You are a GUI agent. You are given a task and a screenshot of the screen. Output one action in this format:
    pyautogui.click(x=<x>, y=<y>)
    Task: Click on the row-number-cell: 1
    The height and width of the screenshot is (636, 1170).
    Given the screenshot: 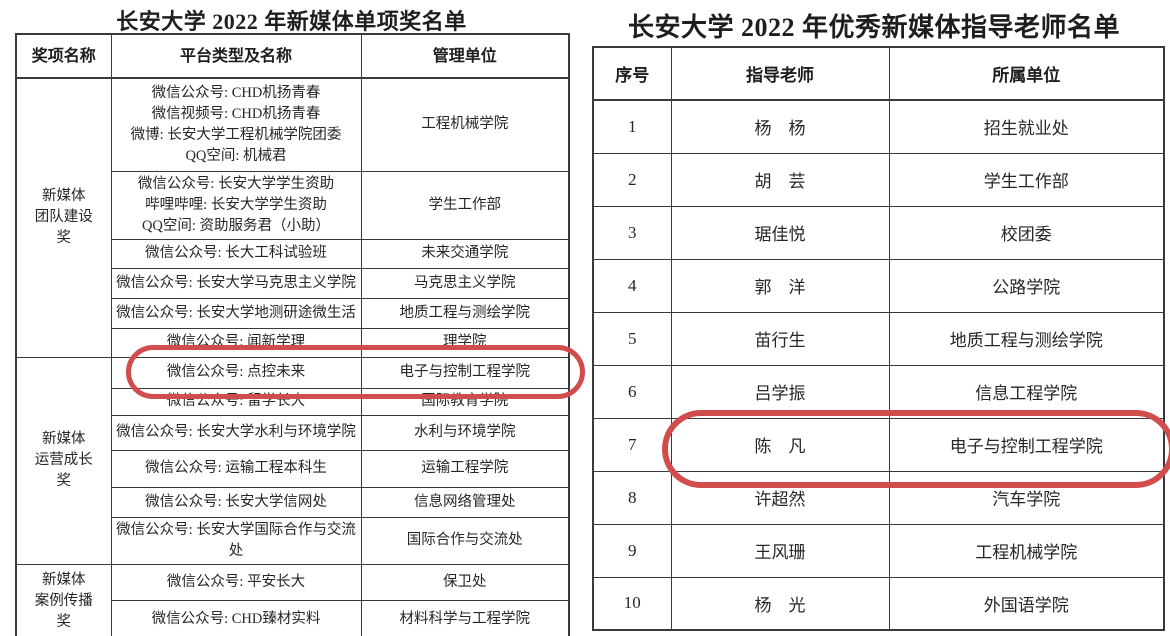 What is the action you would take?
    pyautogui.click(x=632, y=126)
    